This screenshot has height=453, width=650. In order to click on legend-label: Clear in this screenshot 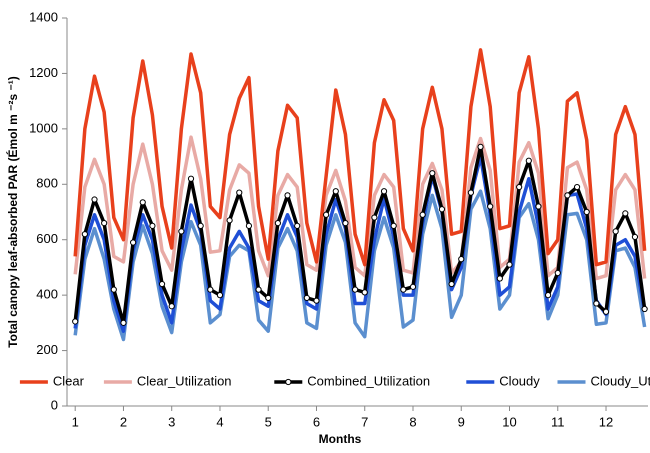, I will do `click(69, 380)`.